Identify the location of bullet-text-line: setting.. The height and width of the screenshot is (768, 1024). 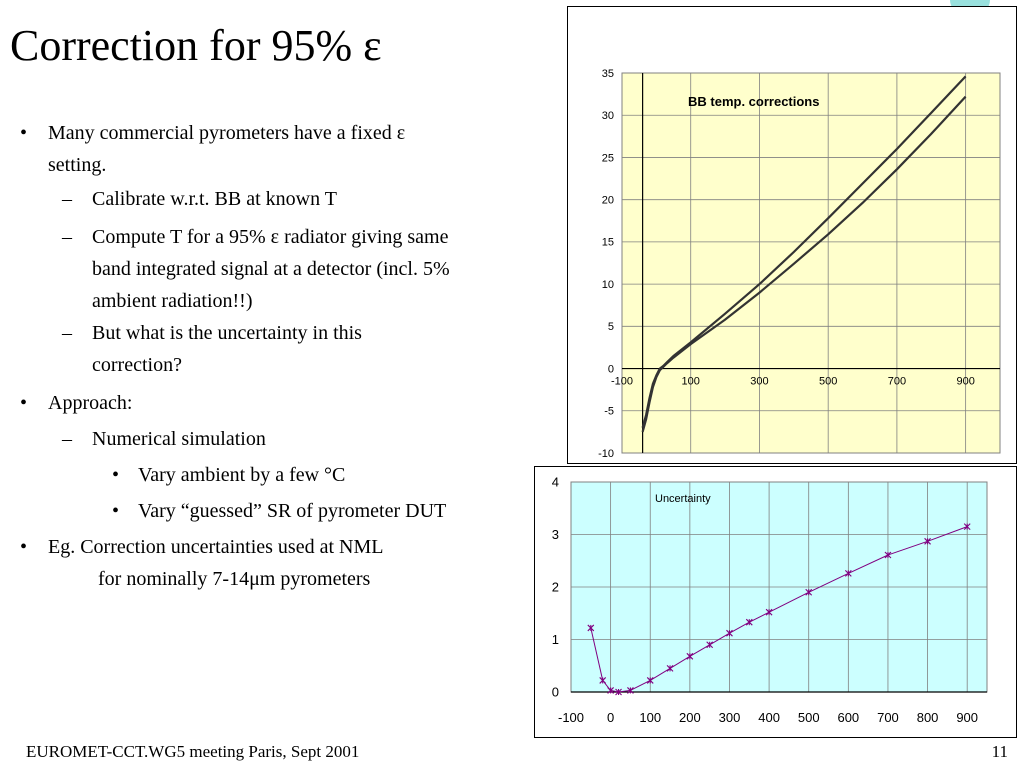
(77, 165).